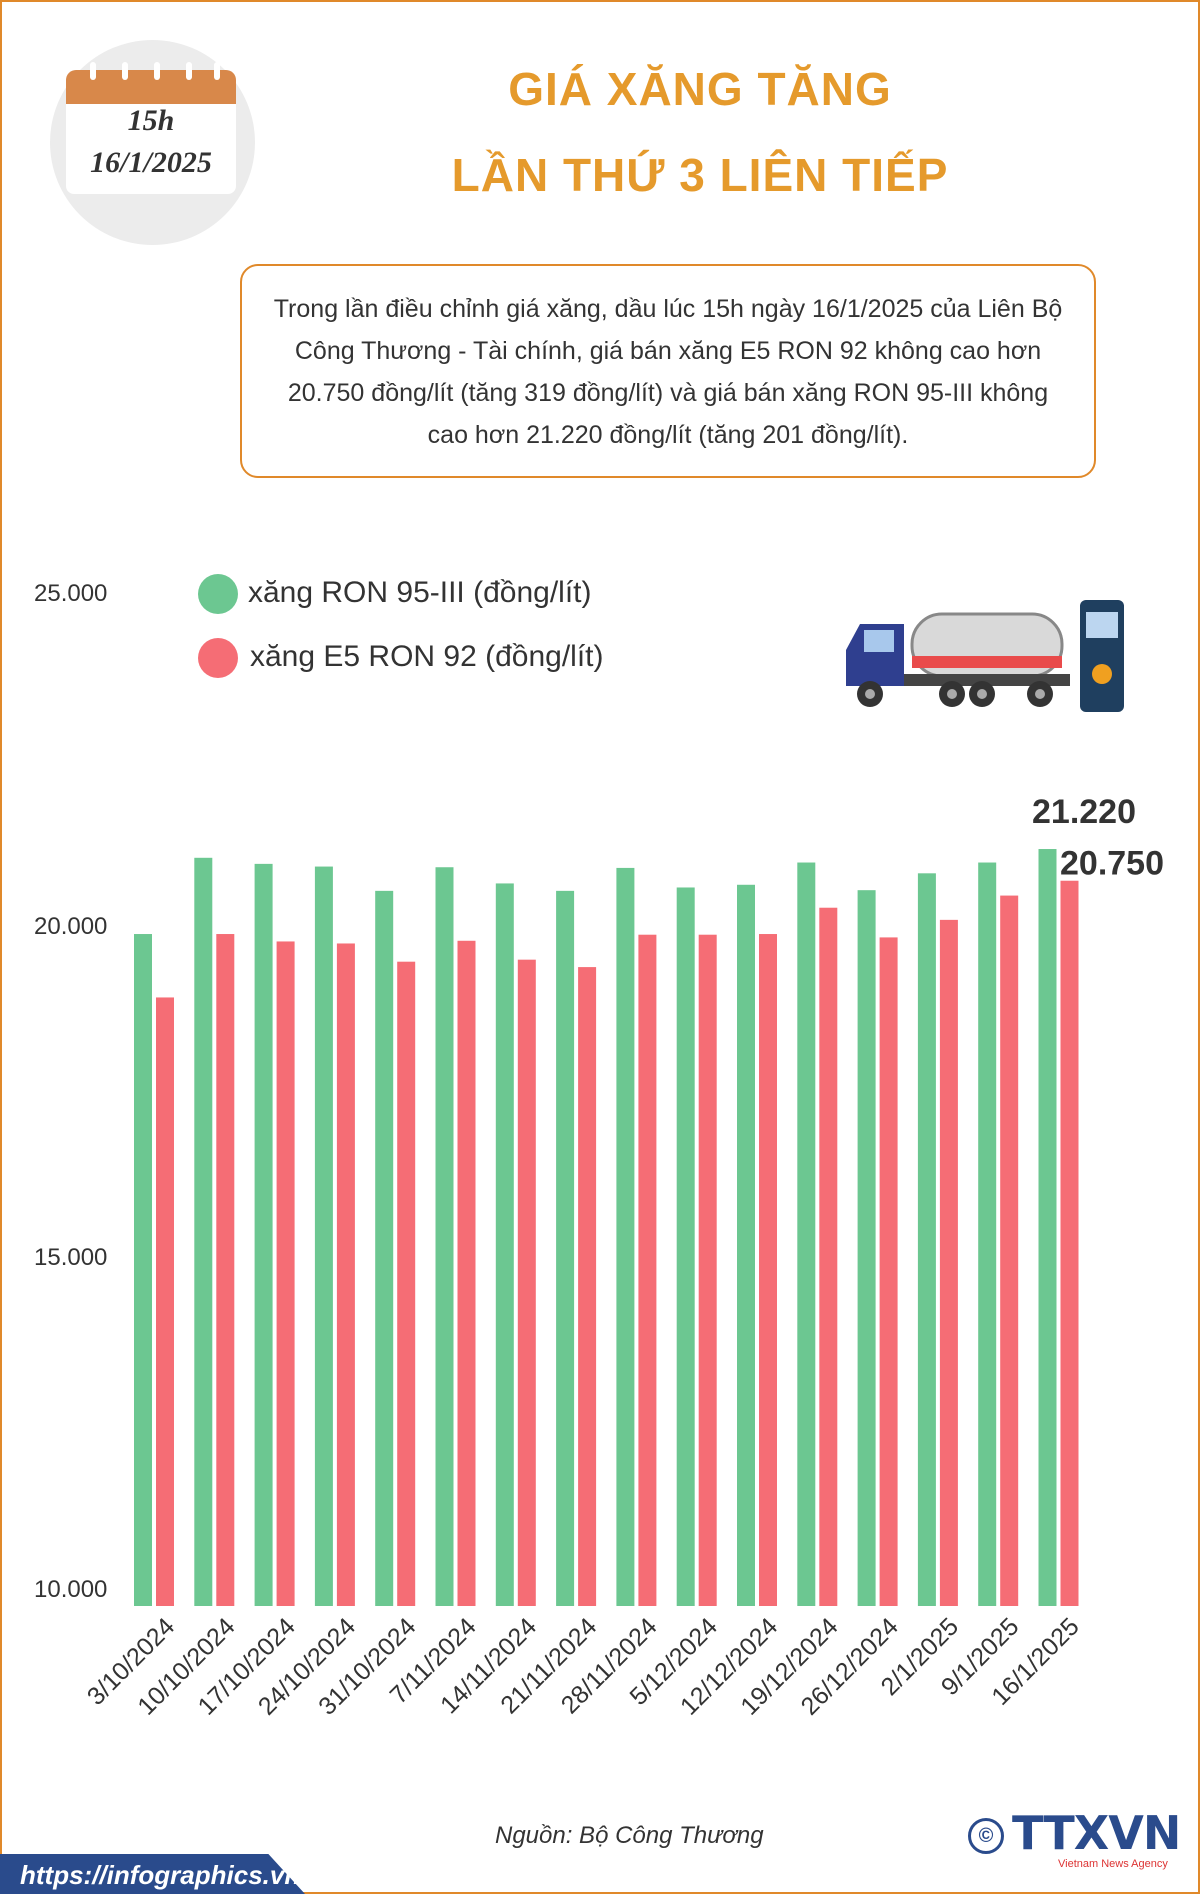 Image resolution: width=1200 pixels, height=1894 pixels. I want to click on calendar-time: 15h, so click(151, 120).